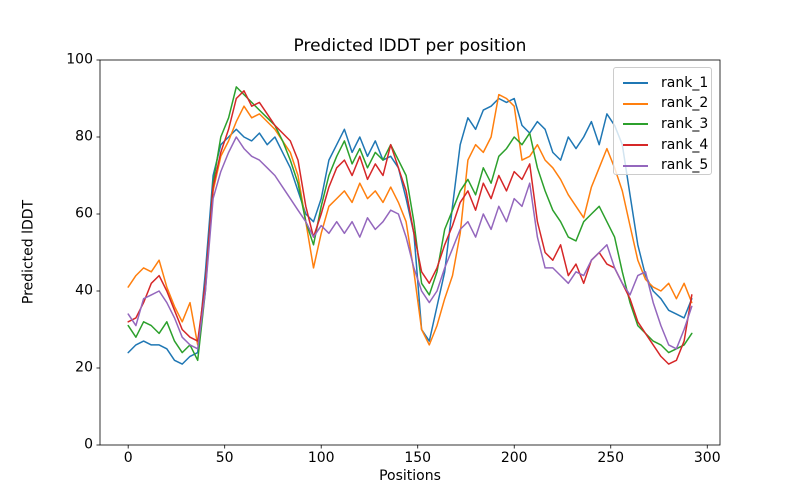 This screenshot has height=500, width=800. What do you see at coordinates (321, 458) in the screenshot?
I see `x-tick-label: 100` at bounding box center [321, 458].